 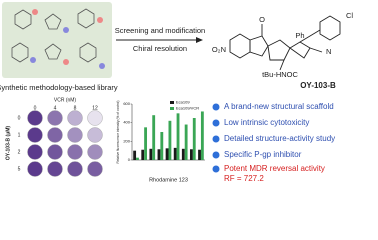 What do you see at coordinates (318, 85) in the screenshot?
I see `compound-name: OY-103-B` at bounding box center [318, 85].